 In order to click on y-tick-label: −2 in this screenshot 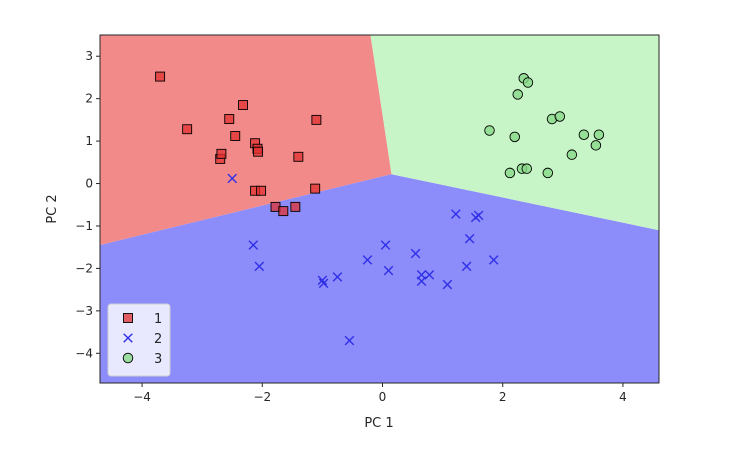, I will do `click(84, 268)`.